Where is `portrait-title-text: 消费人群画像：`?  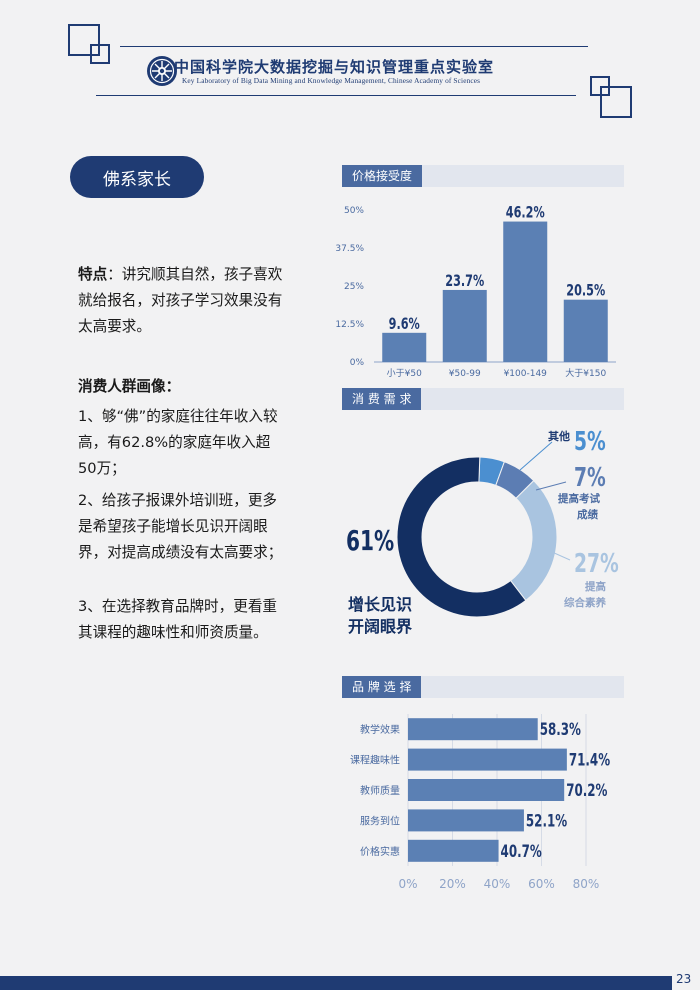 portrait-title-text: 消费人群画像： is located at coordinates (129, 386).